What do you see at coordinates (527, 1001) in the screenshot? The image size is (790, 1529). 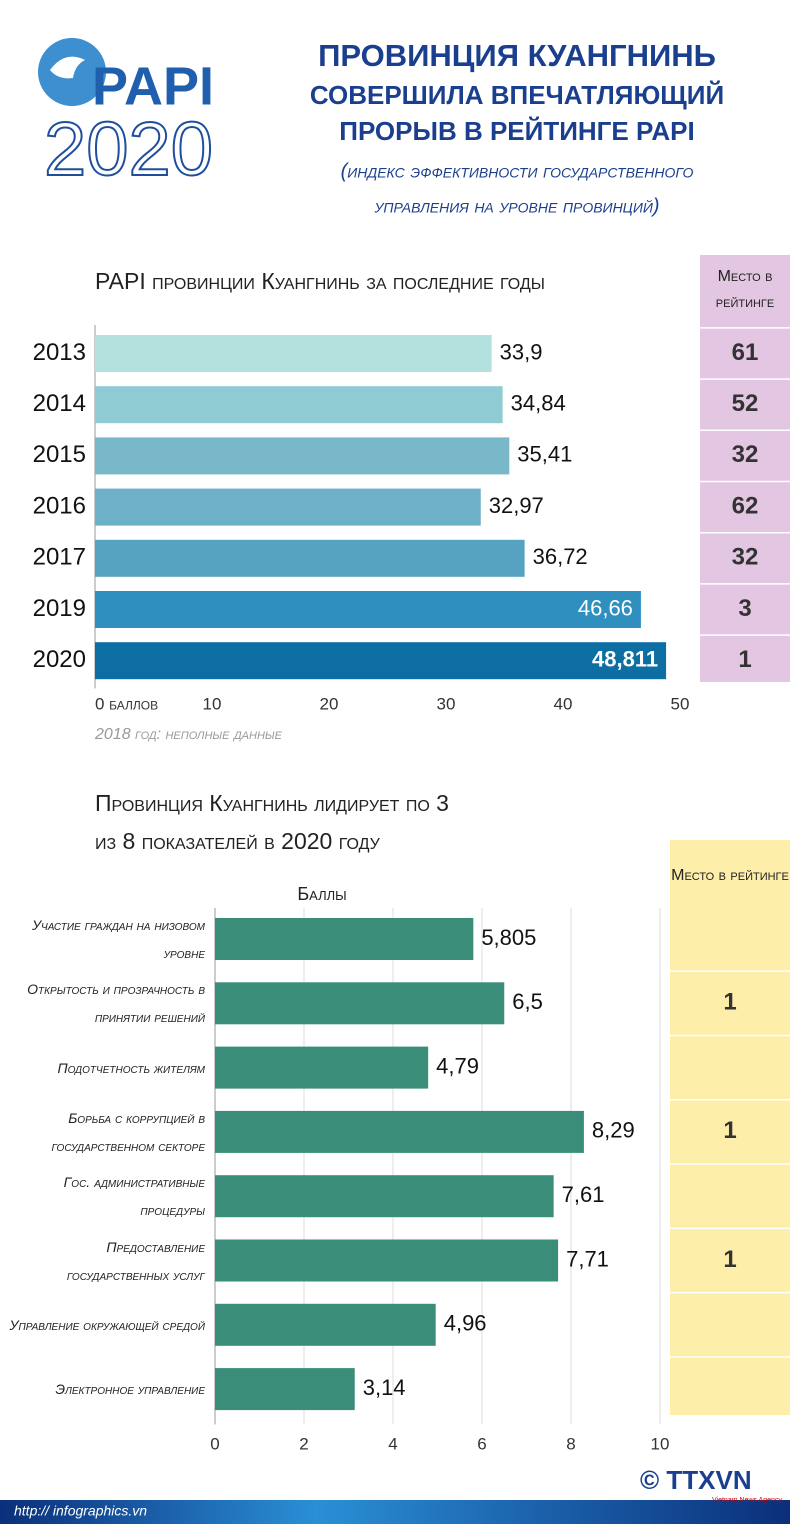 I see `value-label: 6,5` at bounding box center [527, 1001].